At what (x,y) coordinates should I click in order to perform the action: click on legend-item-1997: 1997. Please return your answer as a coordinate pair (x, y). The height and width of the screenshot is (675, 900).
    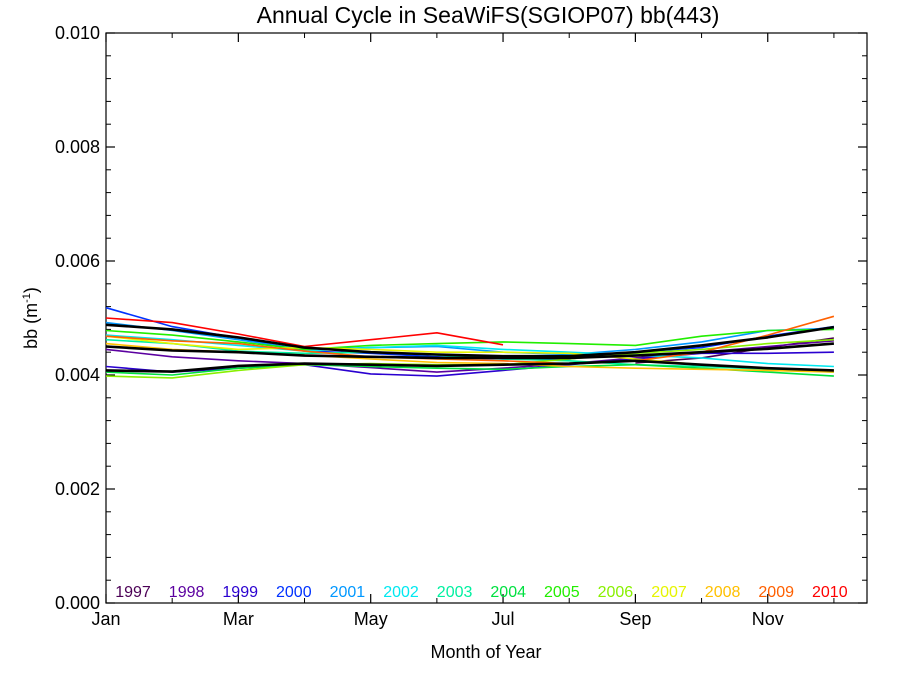
    Looking at the image, I should click on (133, 592).